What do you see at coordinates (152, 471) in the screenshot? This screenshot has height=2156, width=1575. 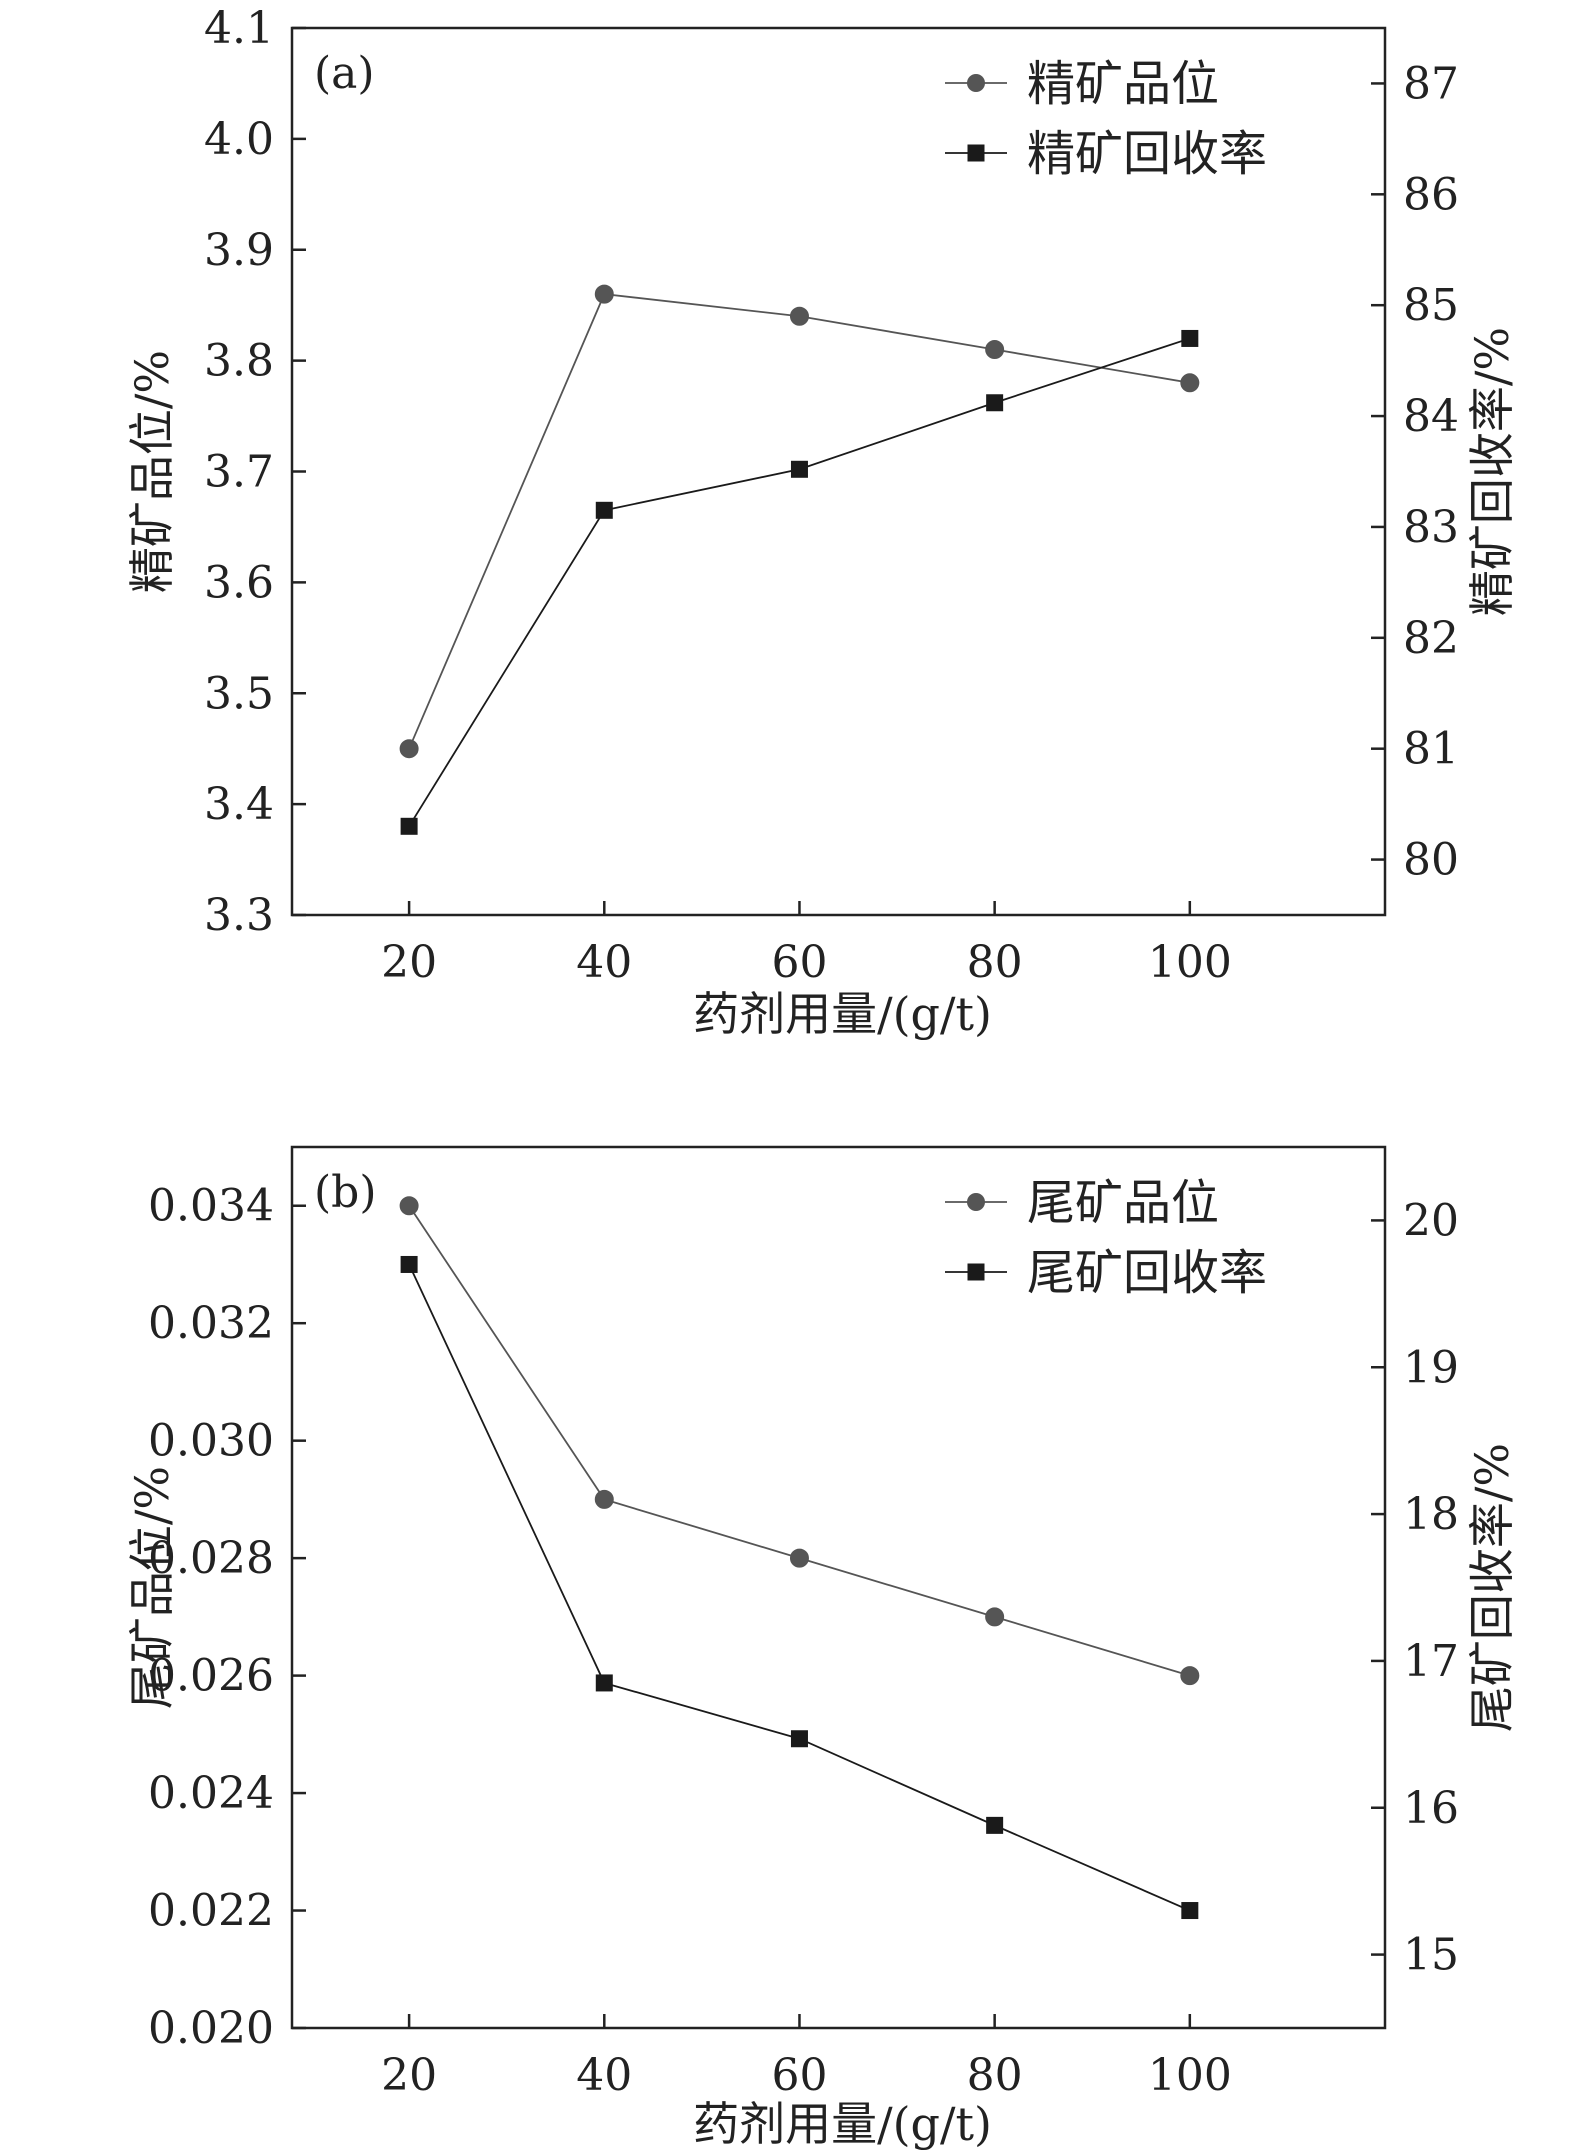 I see `y-left-axis-title: 精矿品位/%` at bounding box center [152, 471].